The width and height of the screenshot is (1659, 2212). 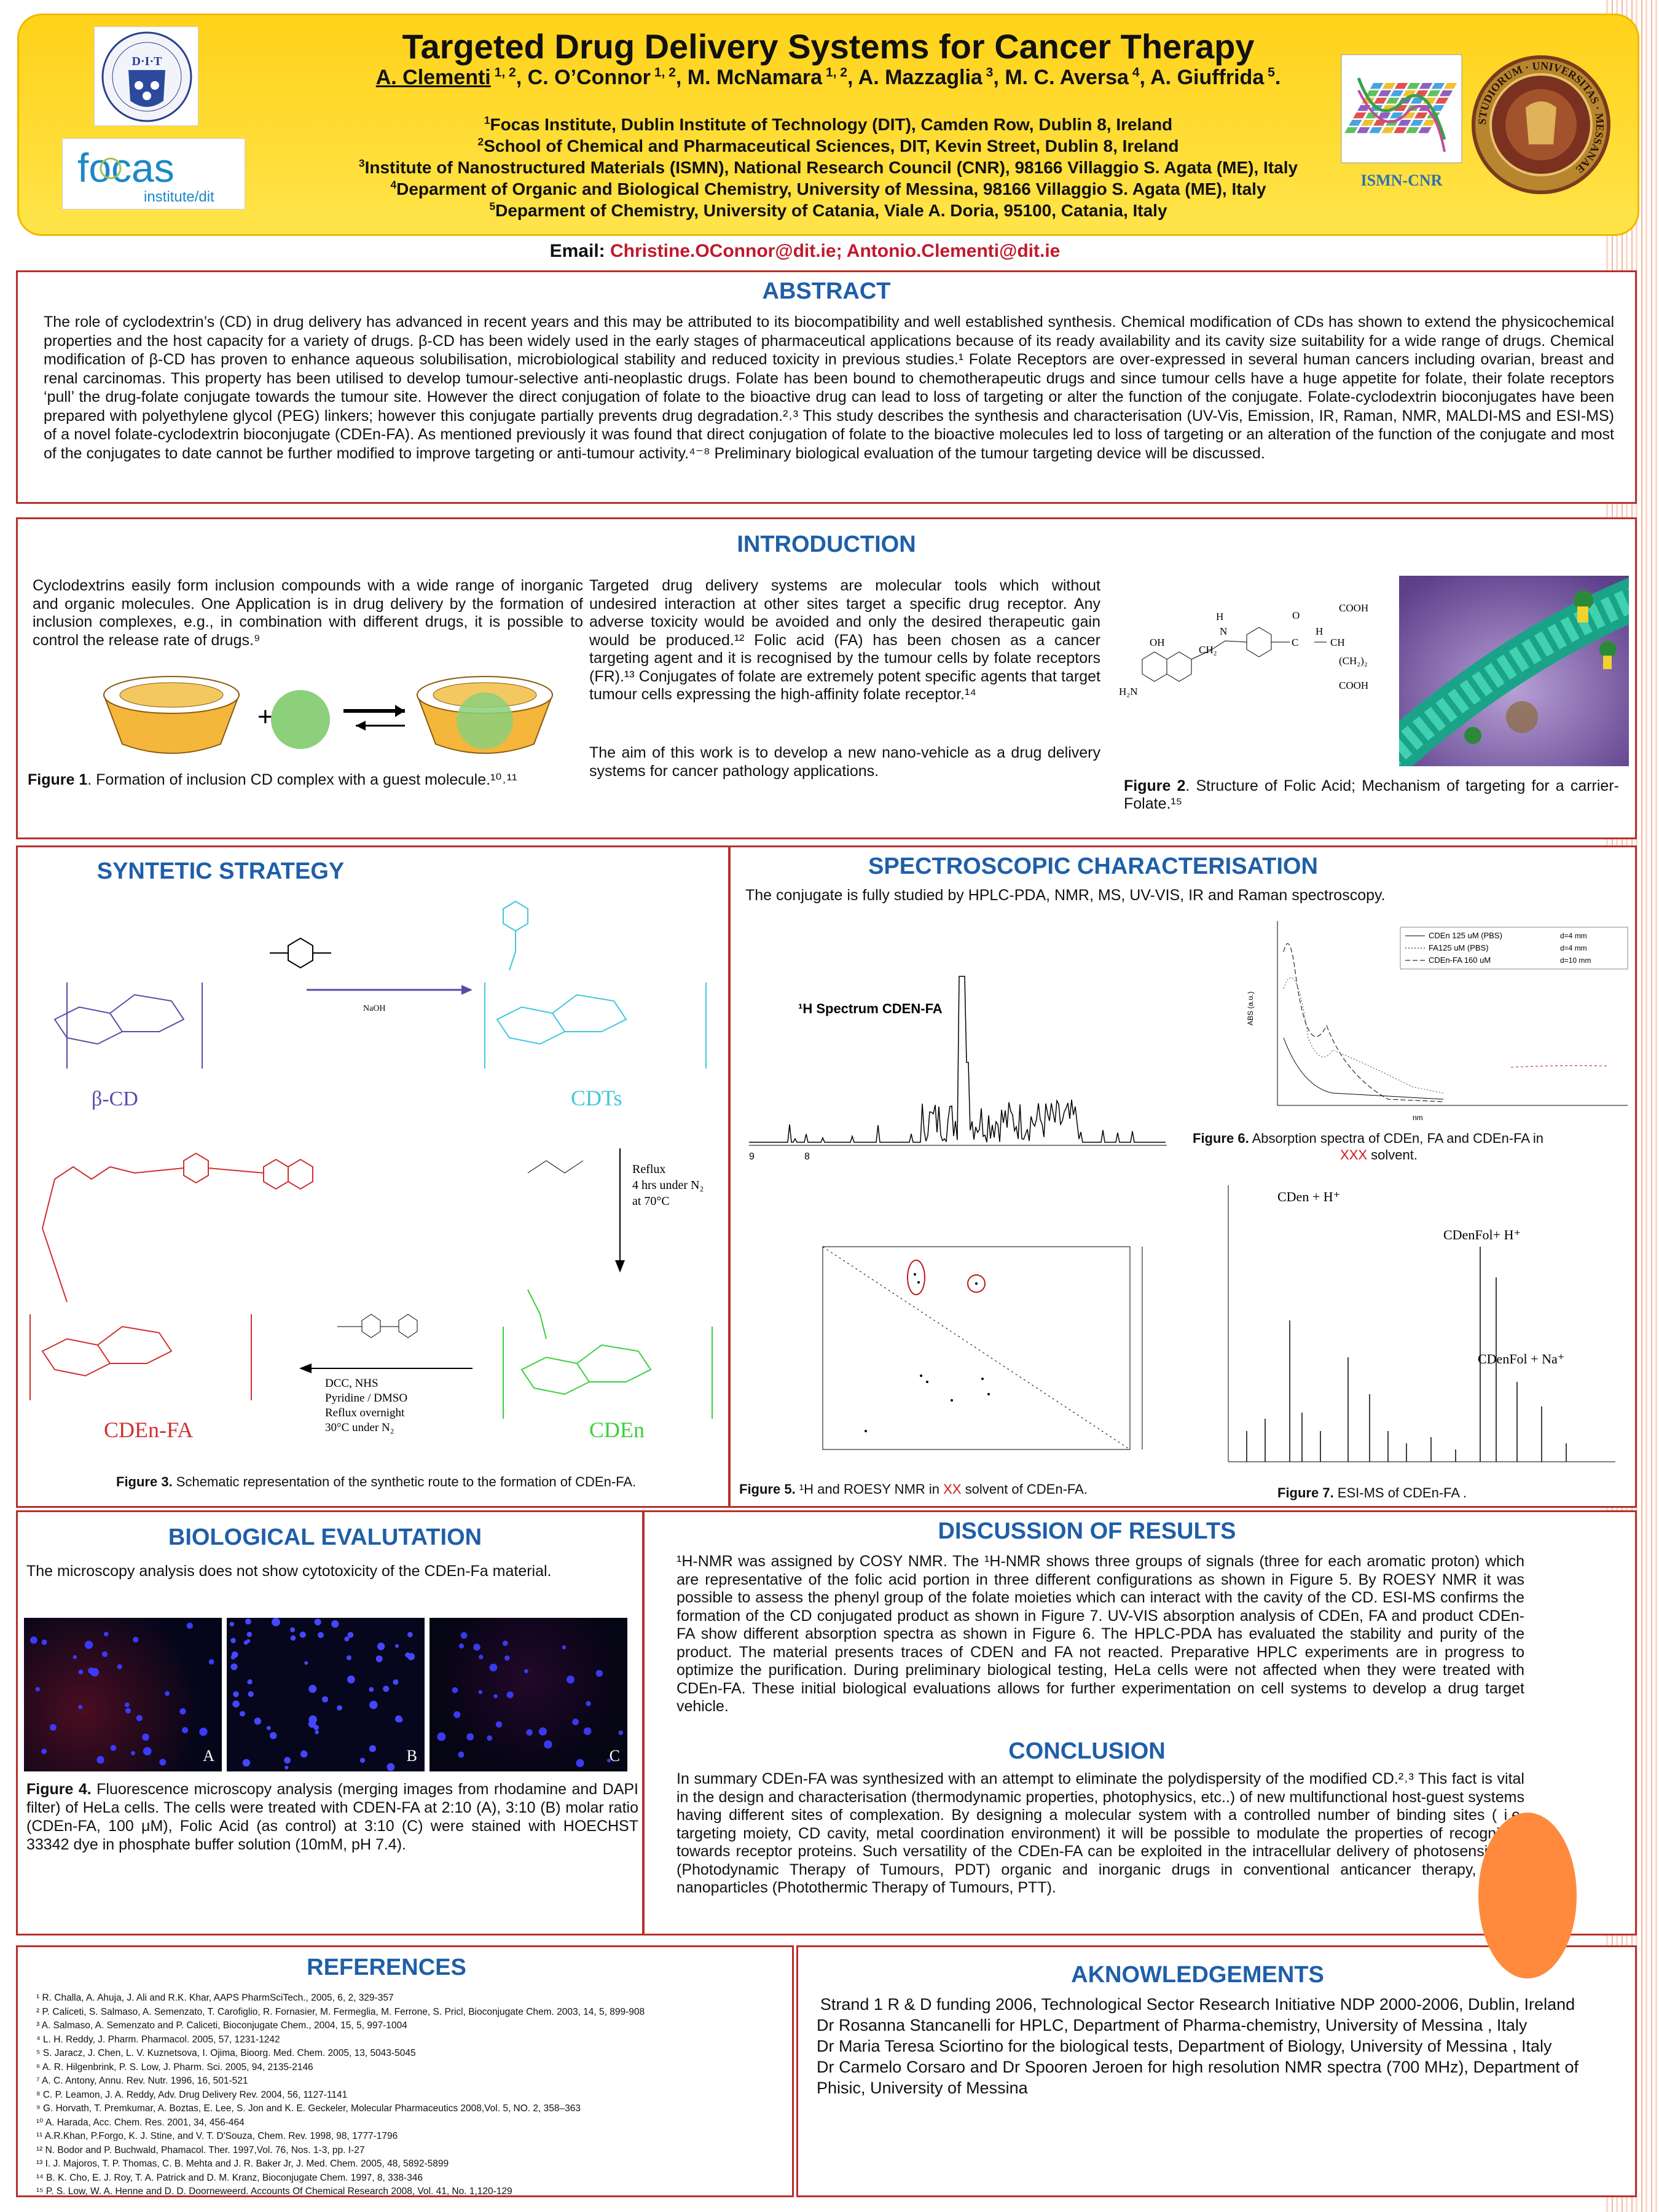 What do you see at coordinates (752, 1156) in the screenshot?
I see `svg-text: 9` at bounding box center [752, 1156].